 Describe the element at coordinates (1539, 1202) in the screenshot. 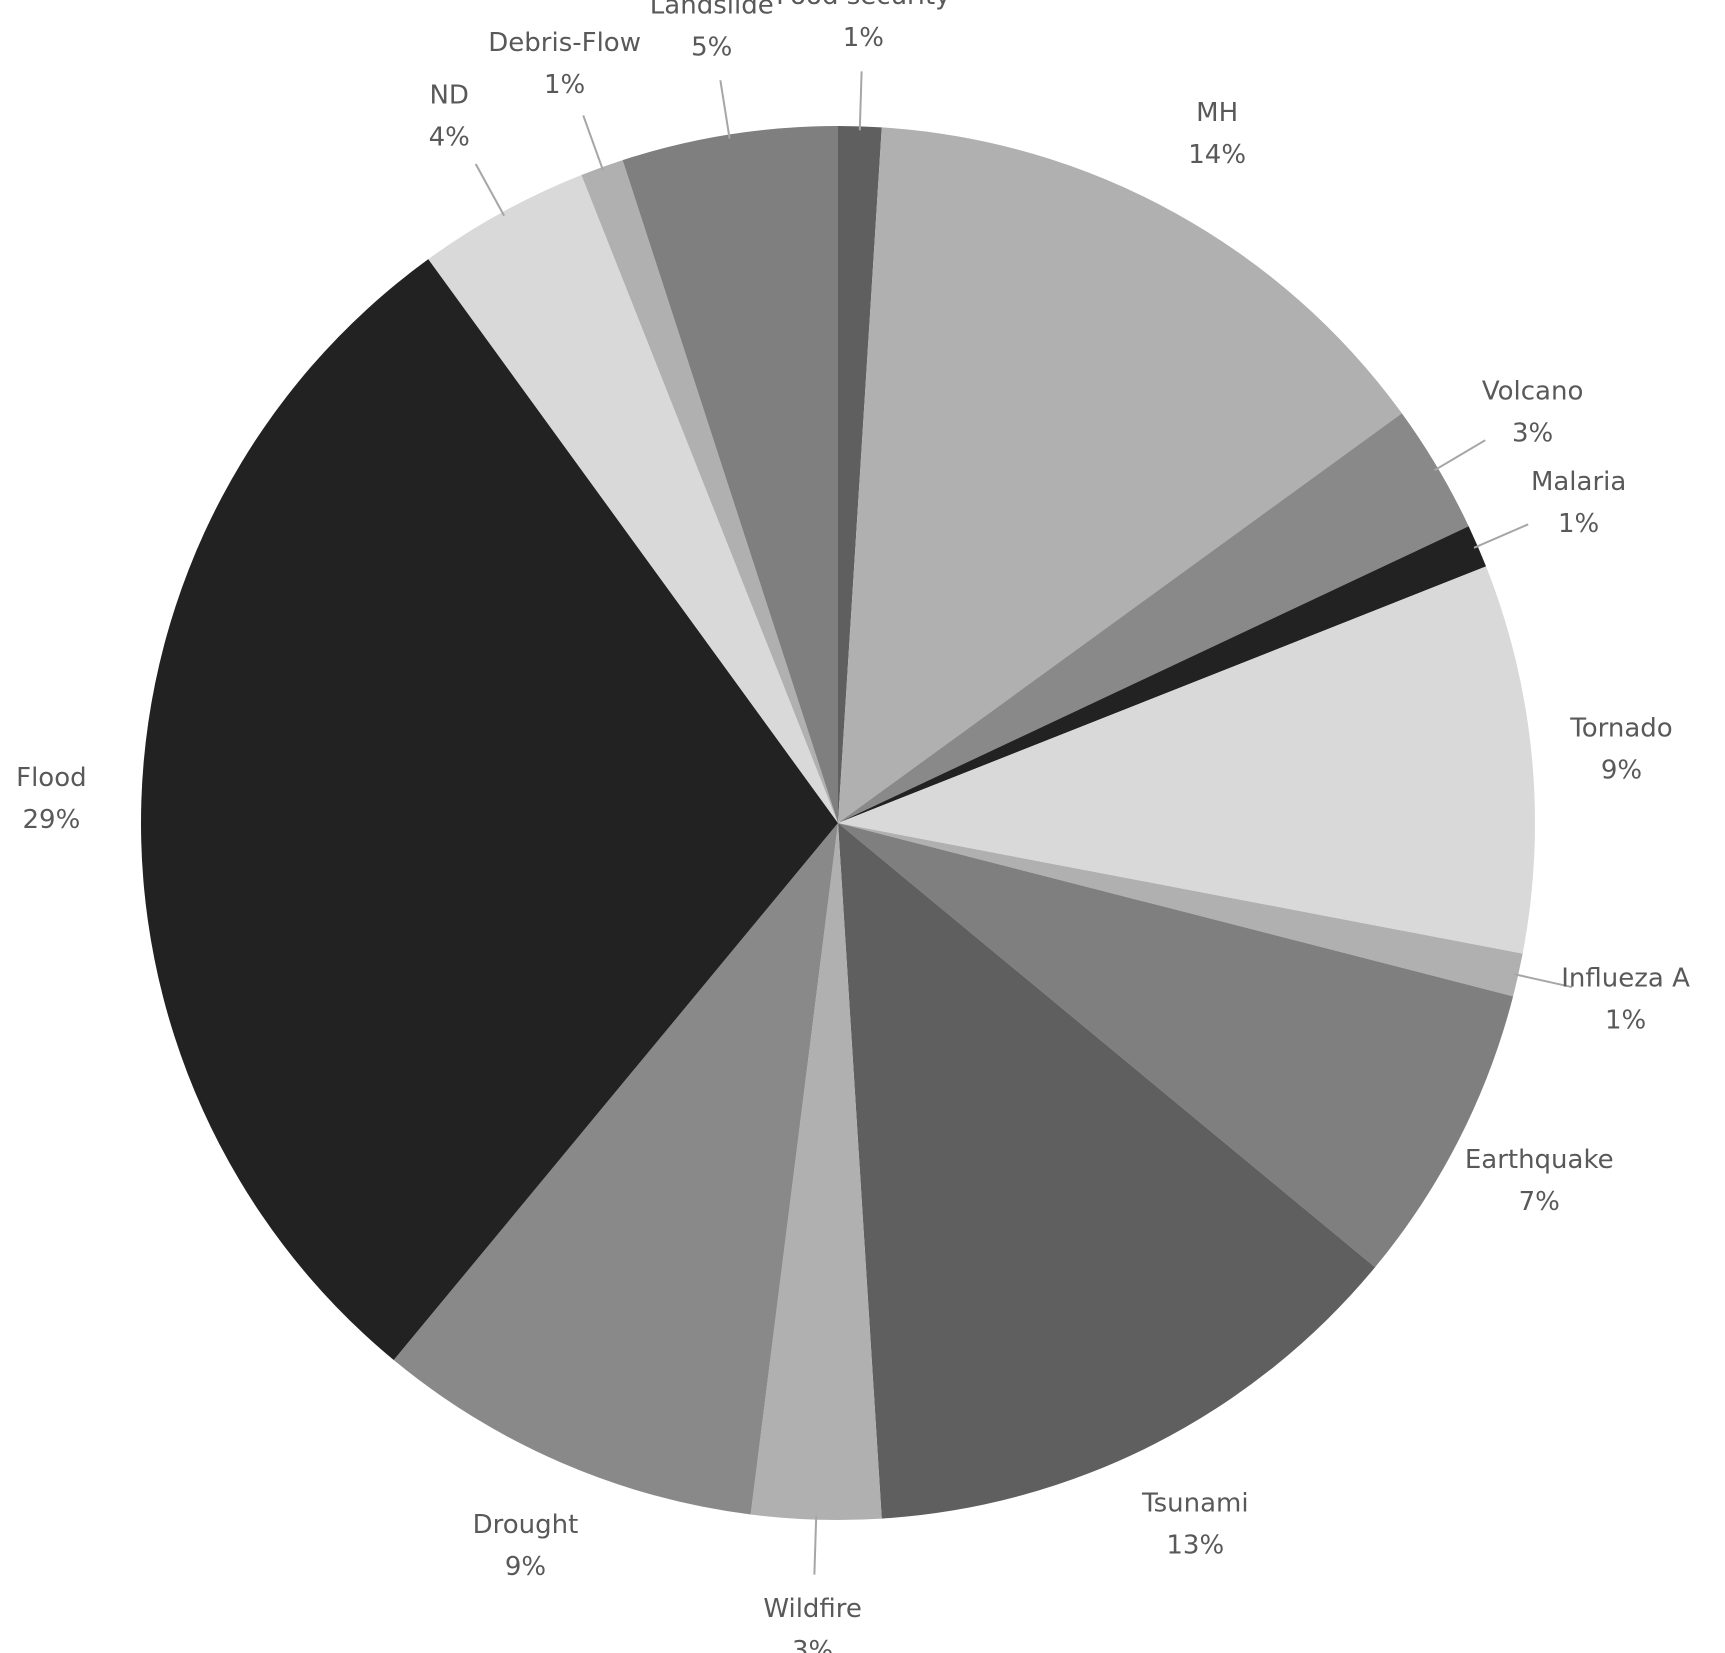

I see `slice-value-label: 7%` at that location.